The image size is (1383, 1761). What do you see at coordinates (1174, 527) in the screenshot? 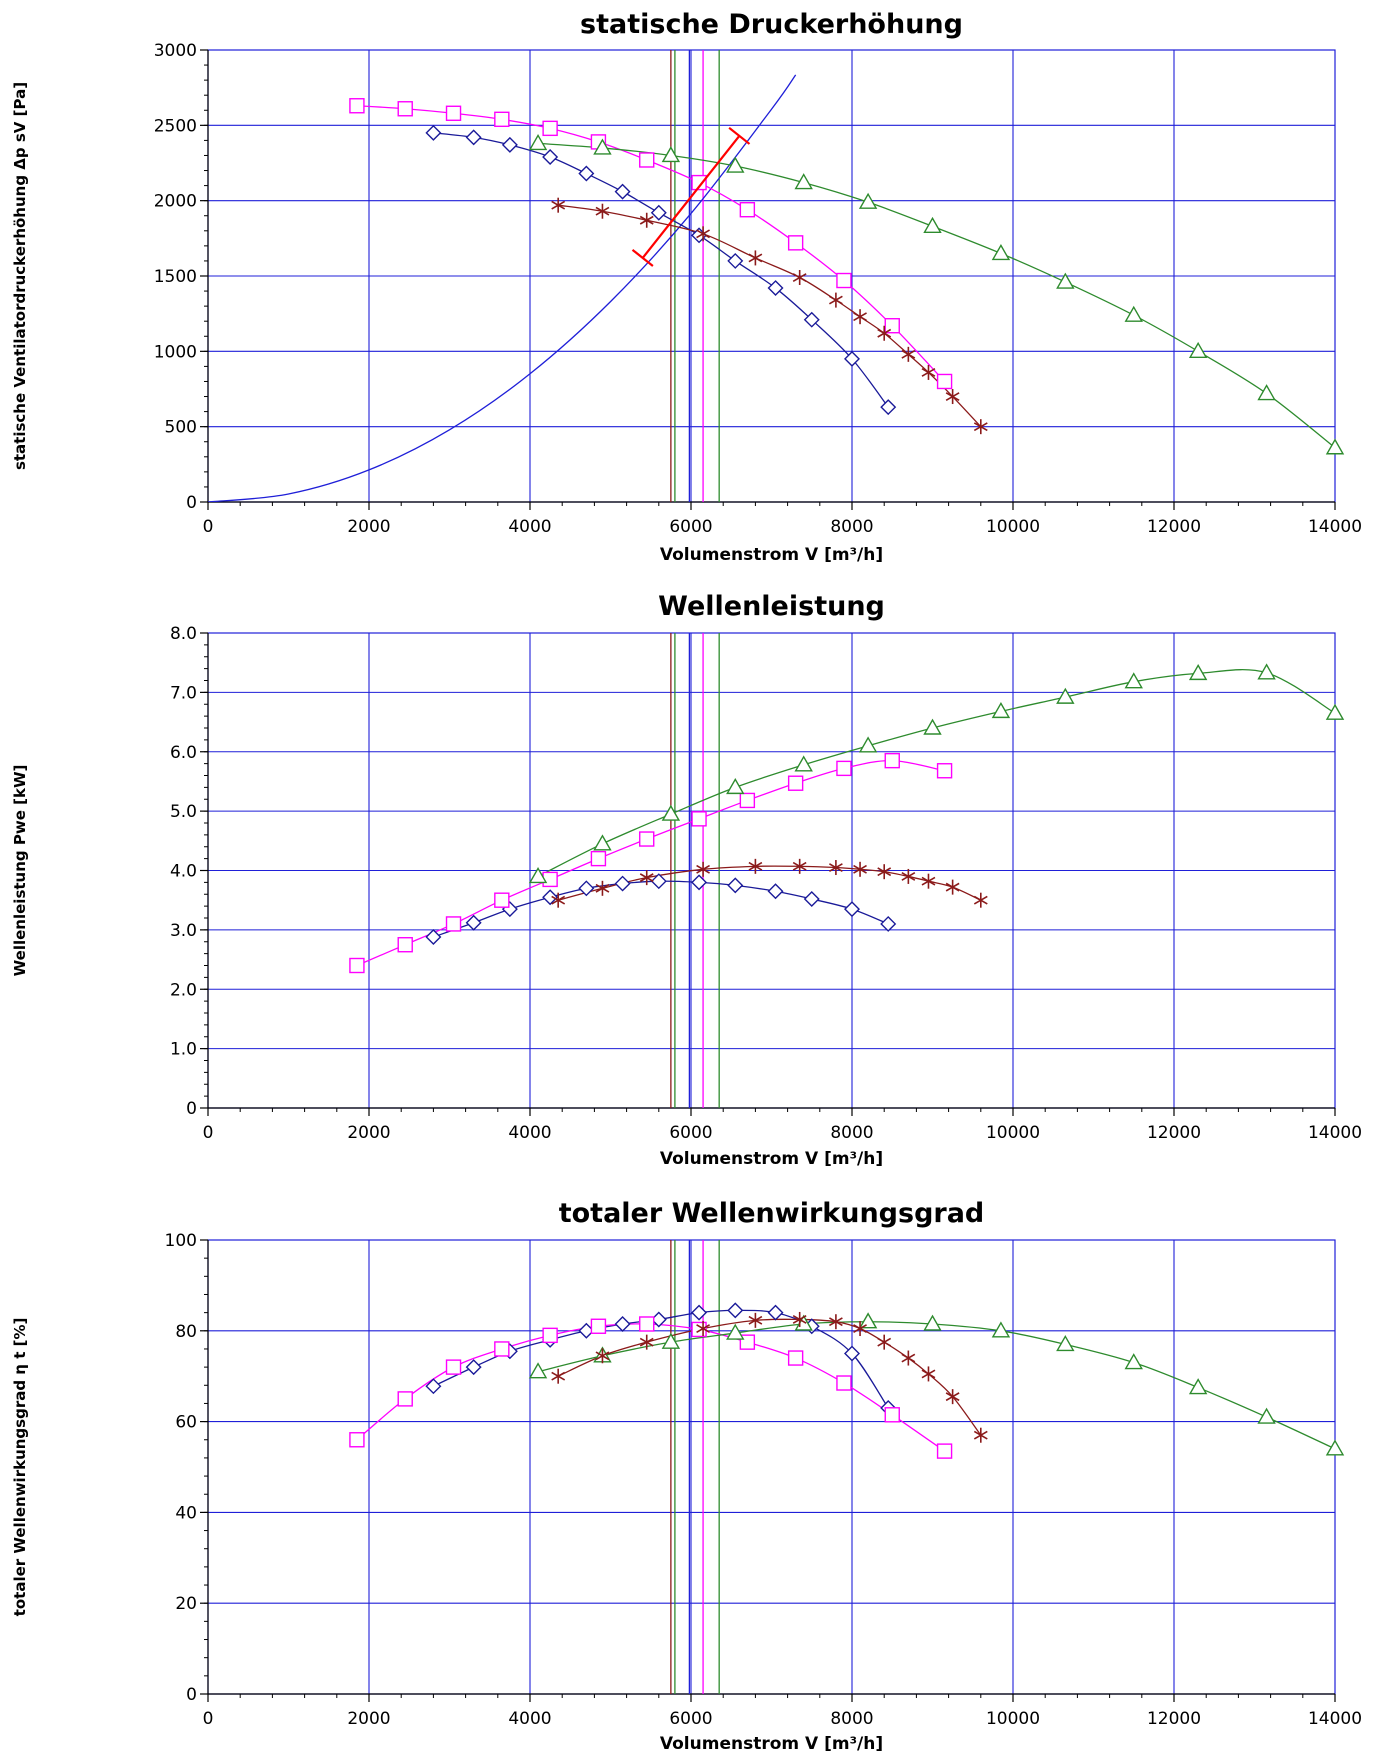
I see `x-tick-label: 12000` at bounding box center [1174, 527].